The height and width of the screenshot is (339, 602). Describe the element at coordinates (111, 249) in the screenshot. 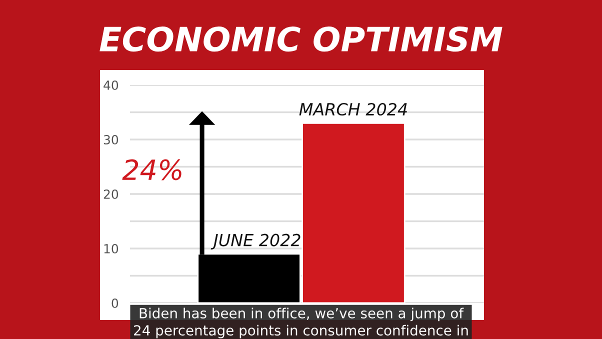

I see `y-tick-label: 10` at that location.